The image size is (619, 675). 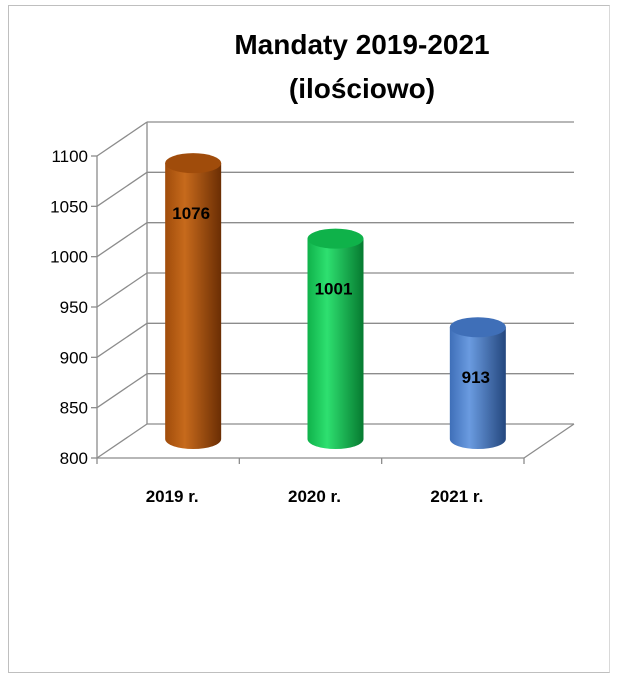 What do you see at coordinates (74, 458) in the screenshot?
I see `y-tick-label: 800` at bounding box center [74, 458].